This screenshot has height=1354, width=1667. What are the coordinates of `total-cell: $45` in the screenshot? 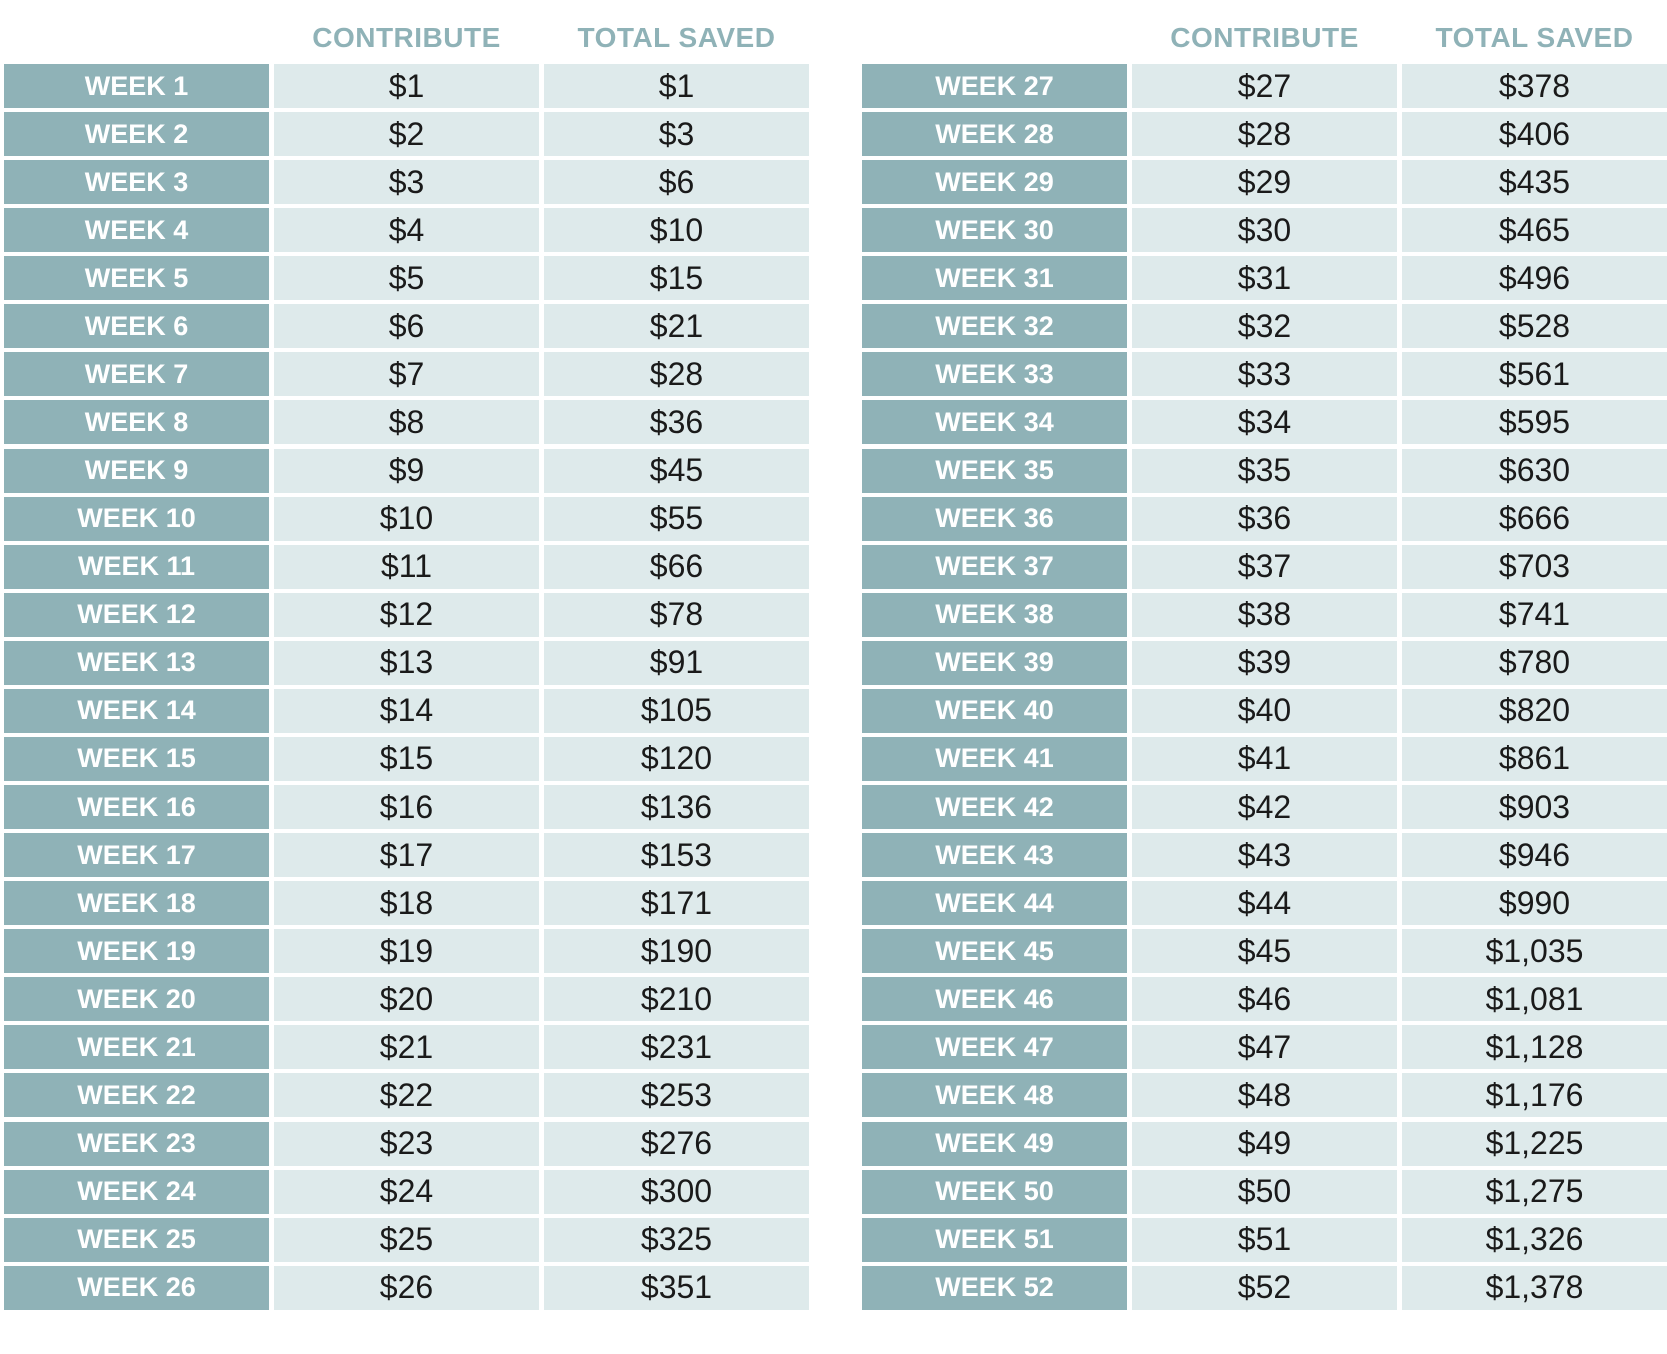 It's located at (676, 470).